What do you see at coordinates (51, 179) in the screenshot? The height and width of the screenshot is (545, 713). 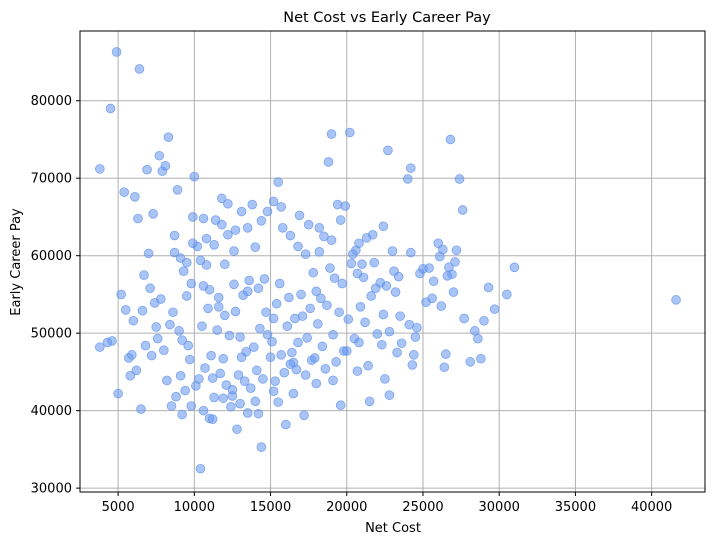 I see `y-tick-label: 70000` at bounding box center [51, 179].